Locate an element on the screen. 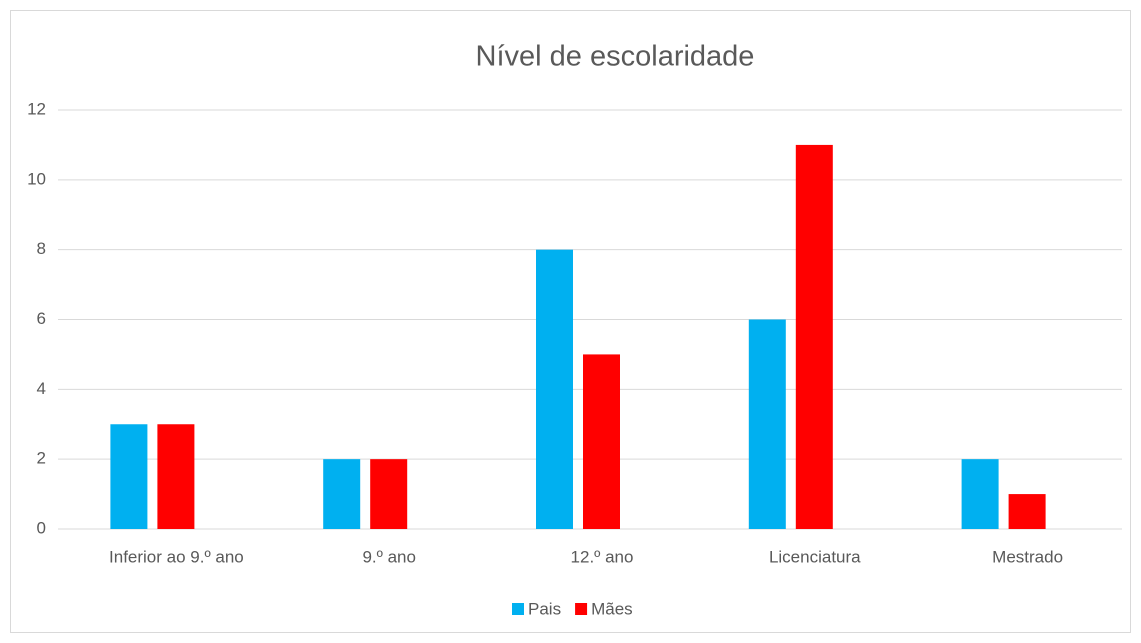  x-tick-label: Mestrado is located at coordinates (1027, 556).